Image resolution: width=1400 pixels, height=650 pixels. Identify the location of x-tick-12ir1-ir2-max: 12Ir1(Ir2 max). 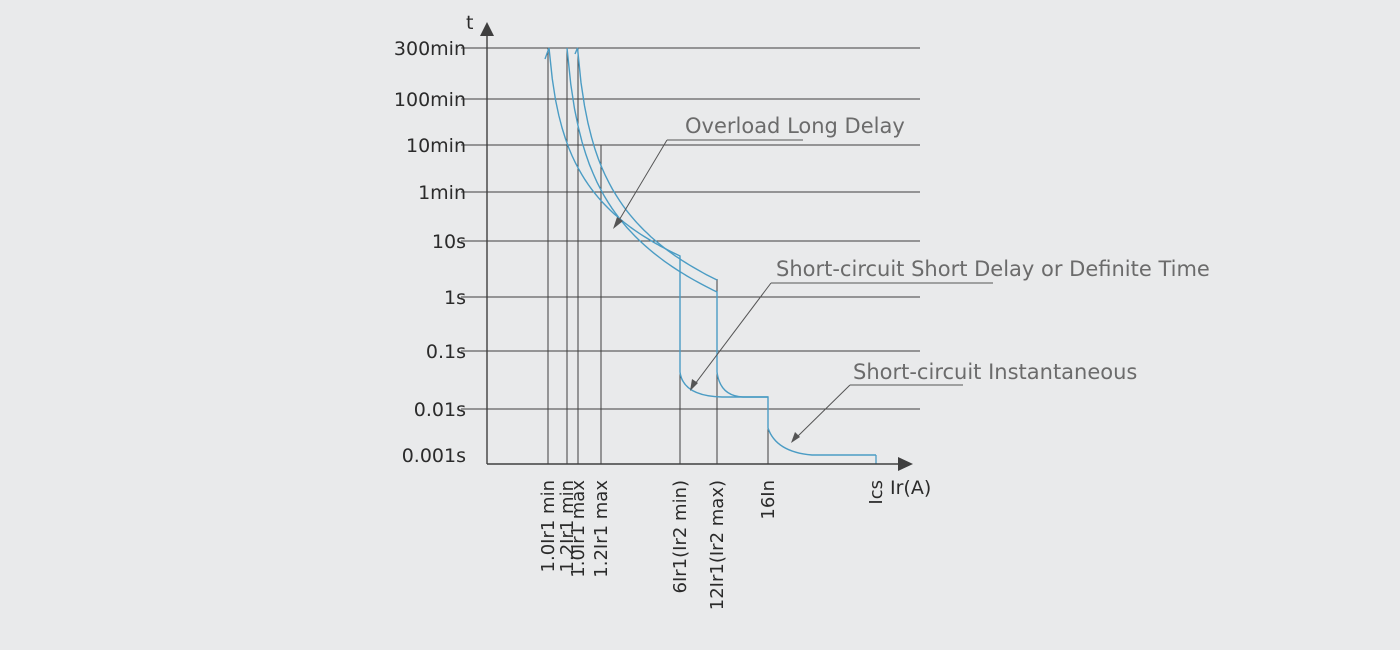
(717, 545).